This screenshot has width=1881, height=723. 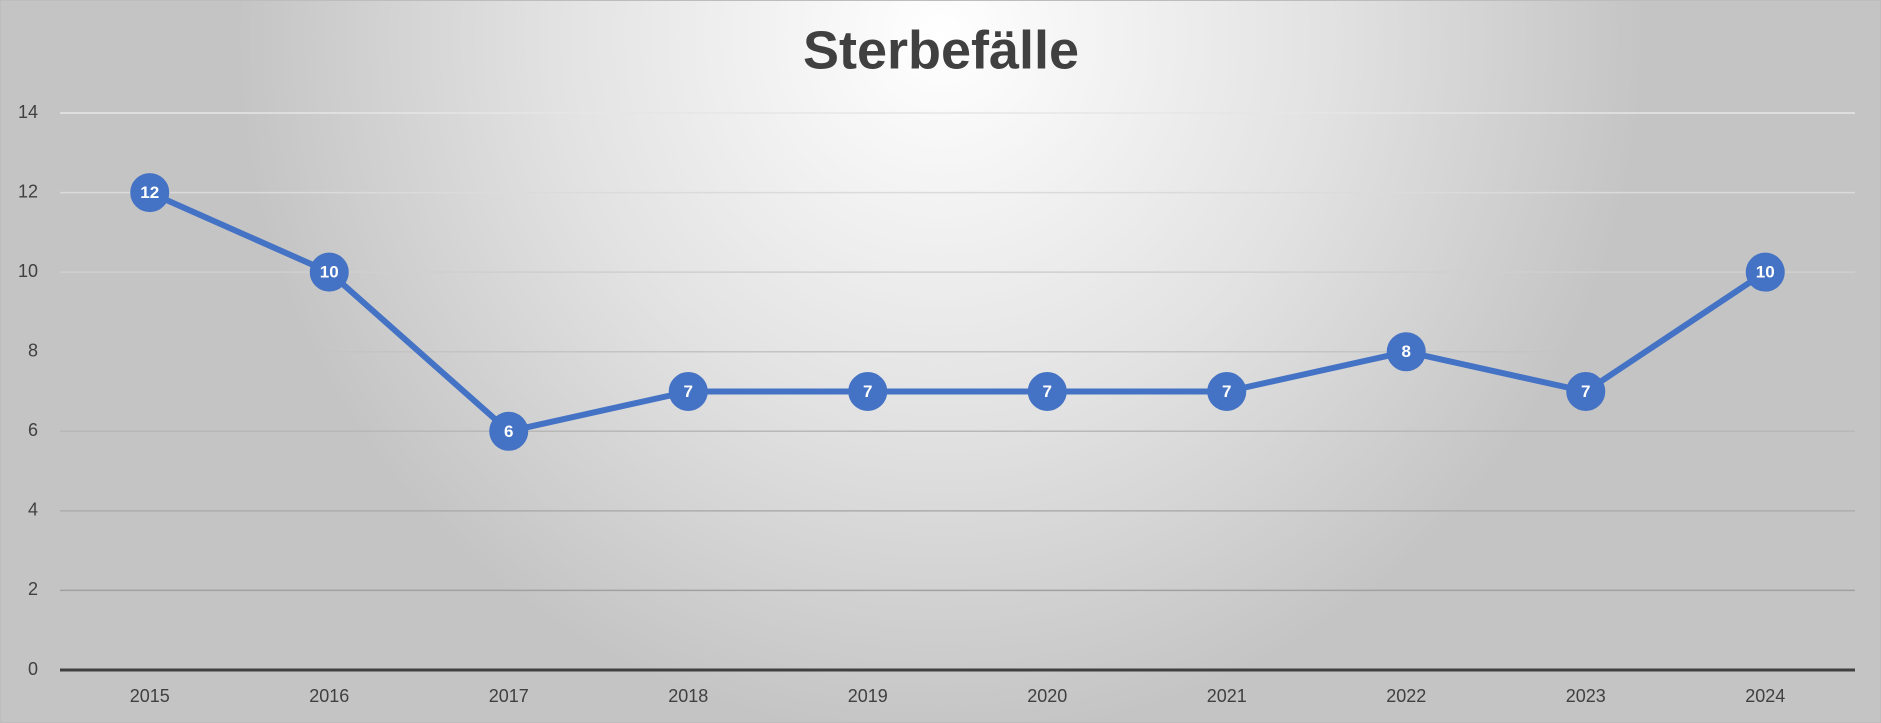 I want to click on data-label: 8, so click(x=1406, y=351).